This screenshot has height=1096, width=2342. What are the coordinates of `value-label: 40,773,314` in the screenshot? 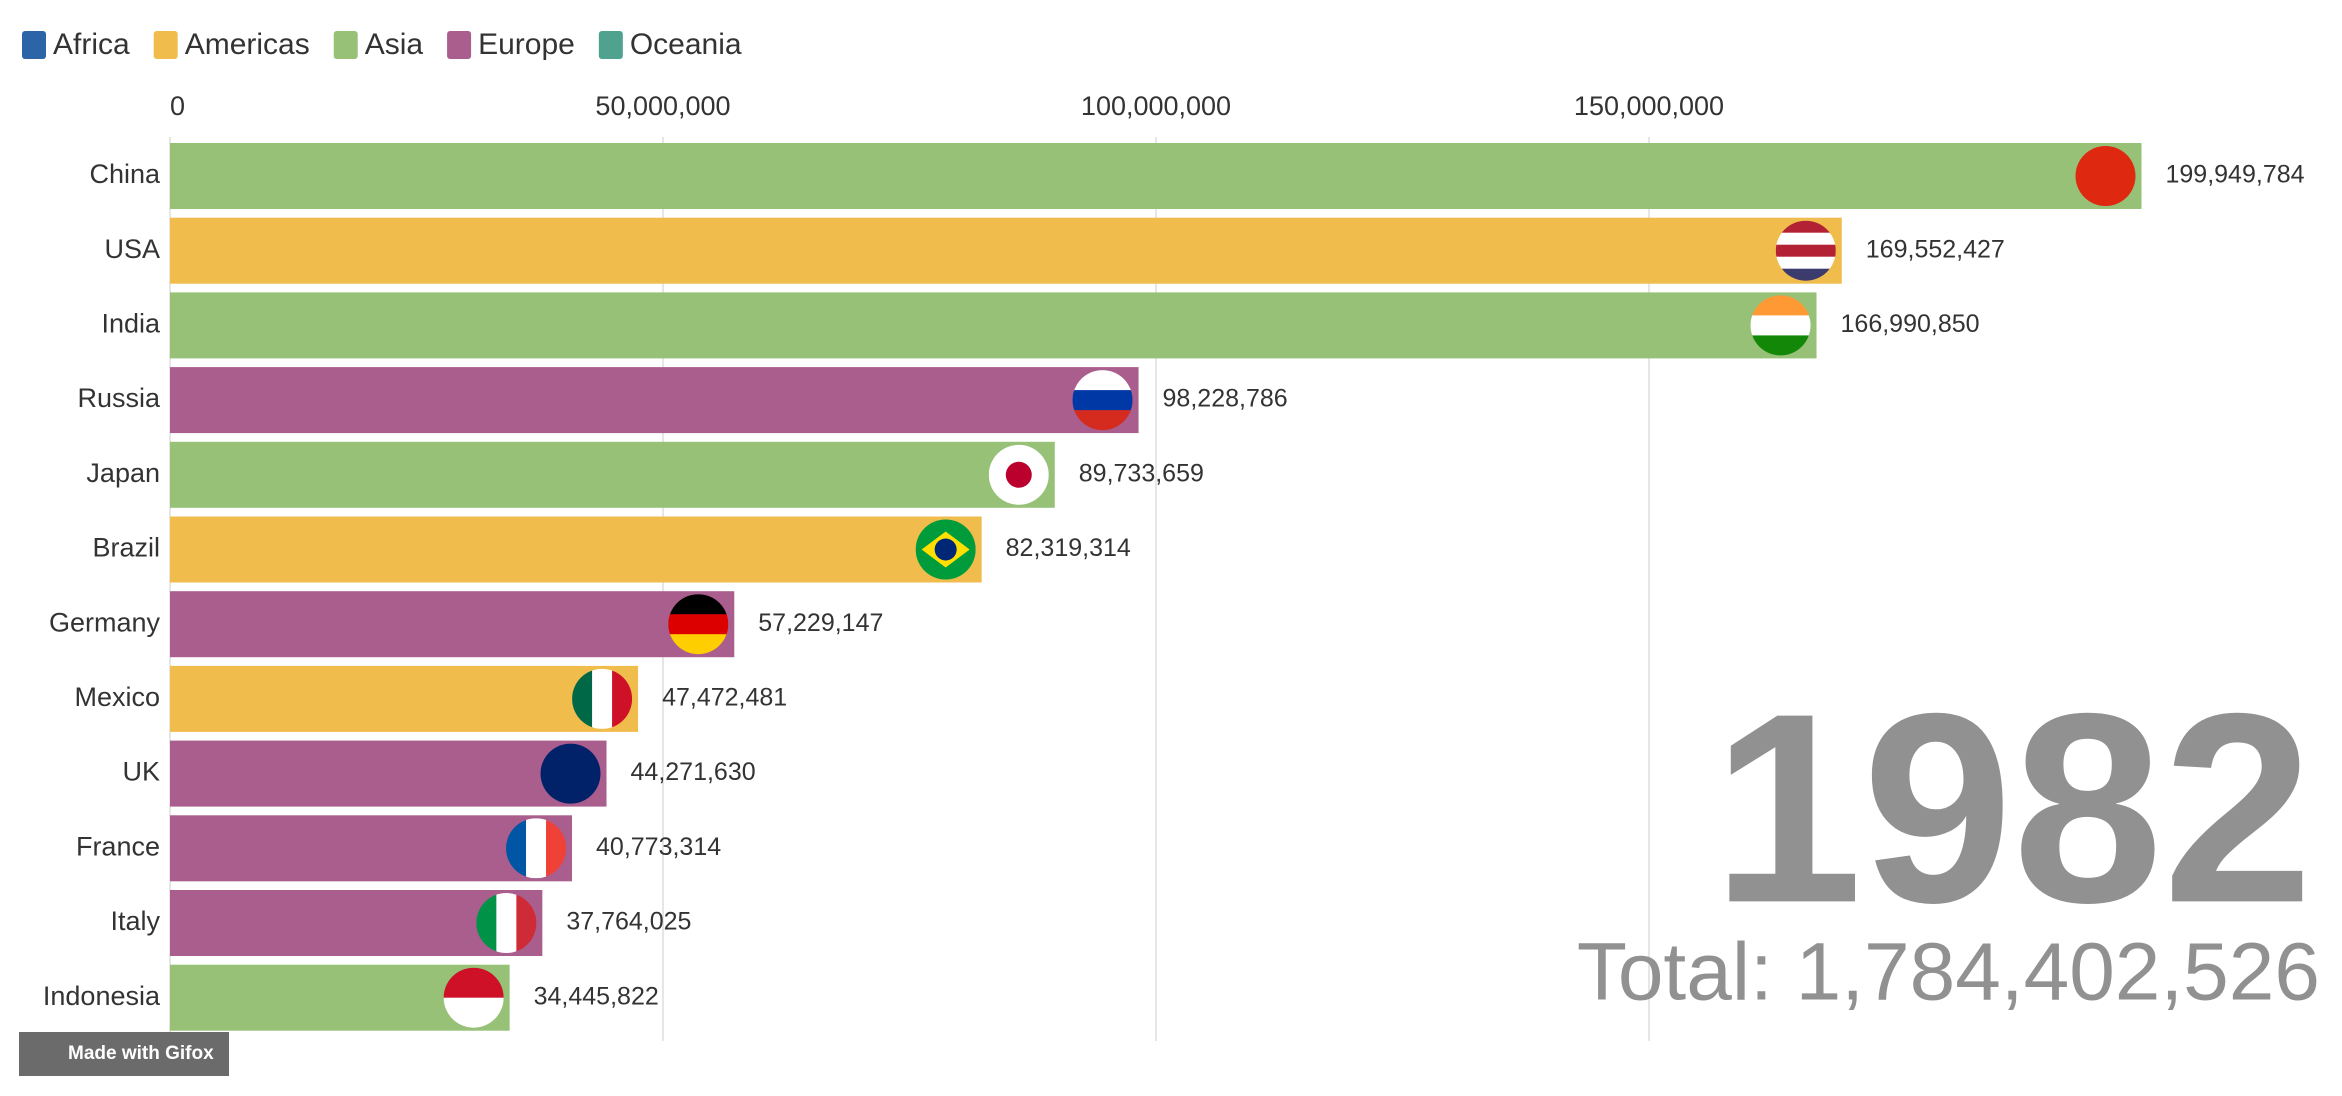 It's located at (658, 847).